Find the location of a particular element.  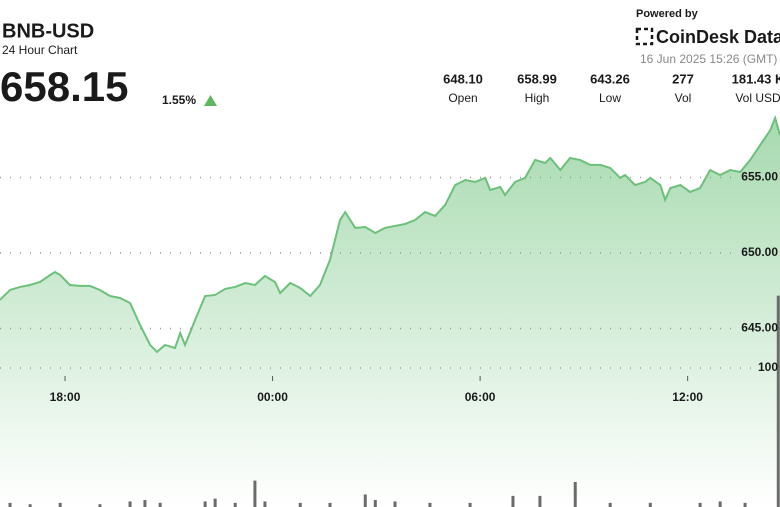

up-arrow is located at coordinates (210, 100).